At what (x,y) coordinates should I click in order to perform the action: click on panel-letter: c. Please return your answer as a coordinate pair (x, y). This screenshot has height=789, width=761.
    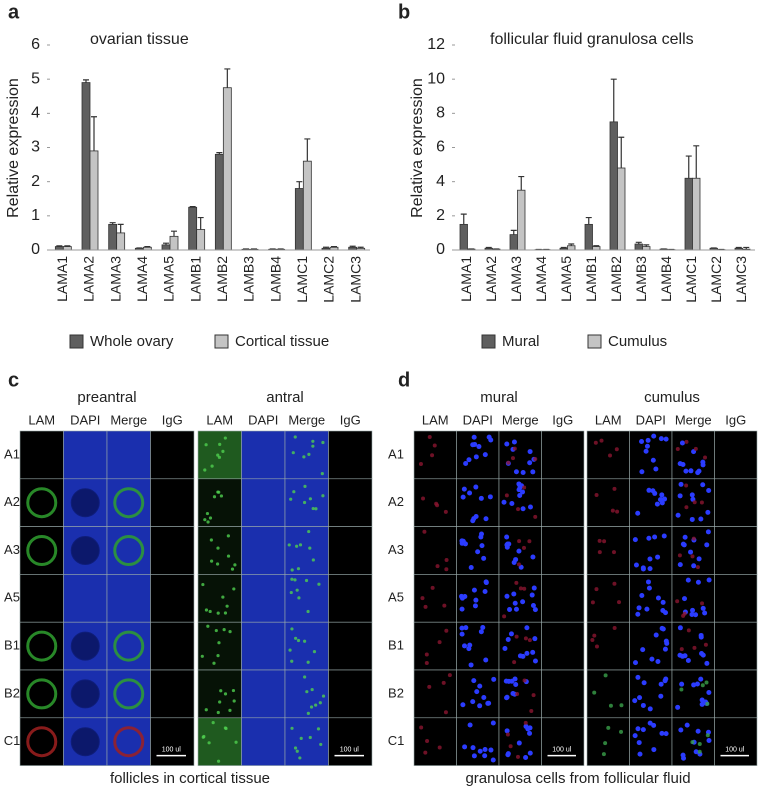
    Looking at the image, I should click on (13, 380).